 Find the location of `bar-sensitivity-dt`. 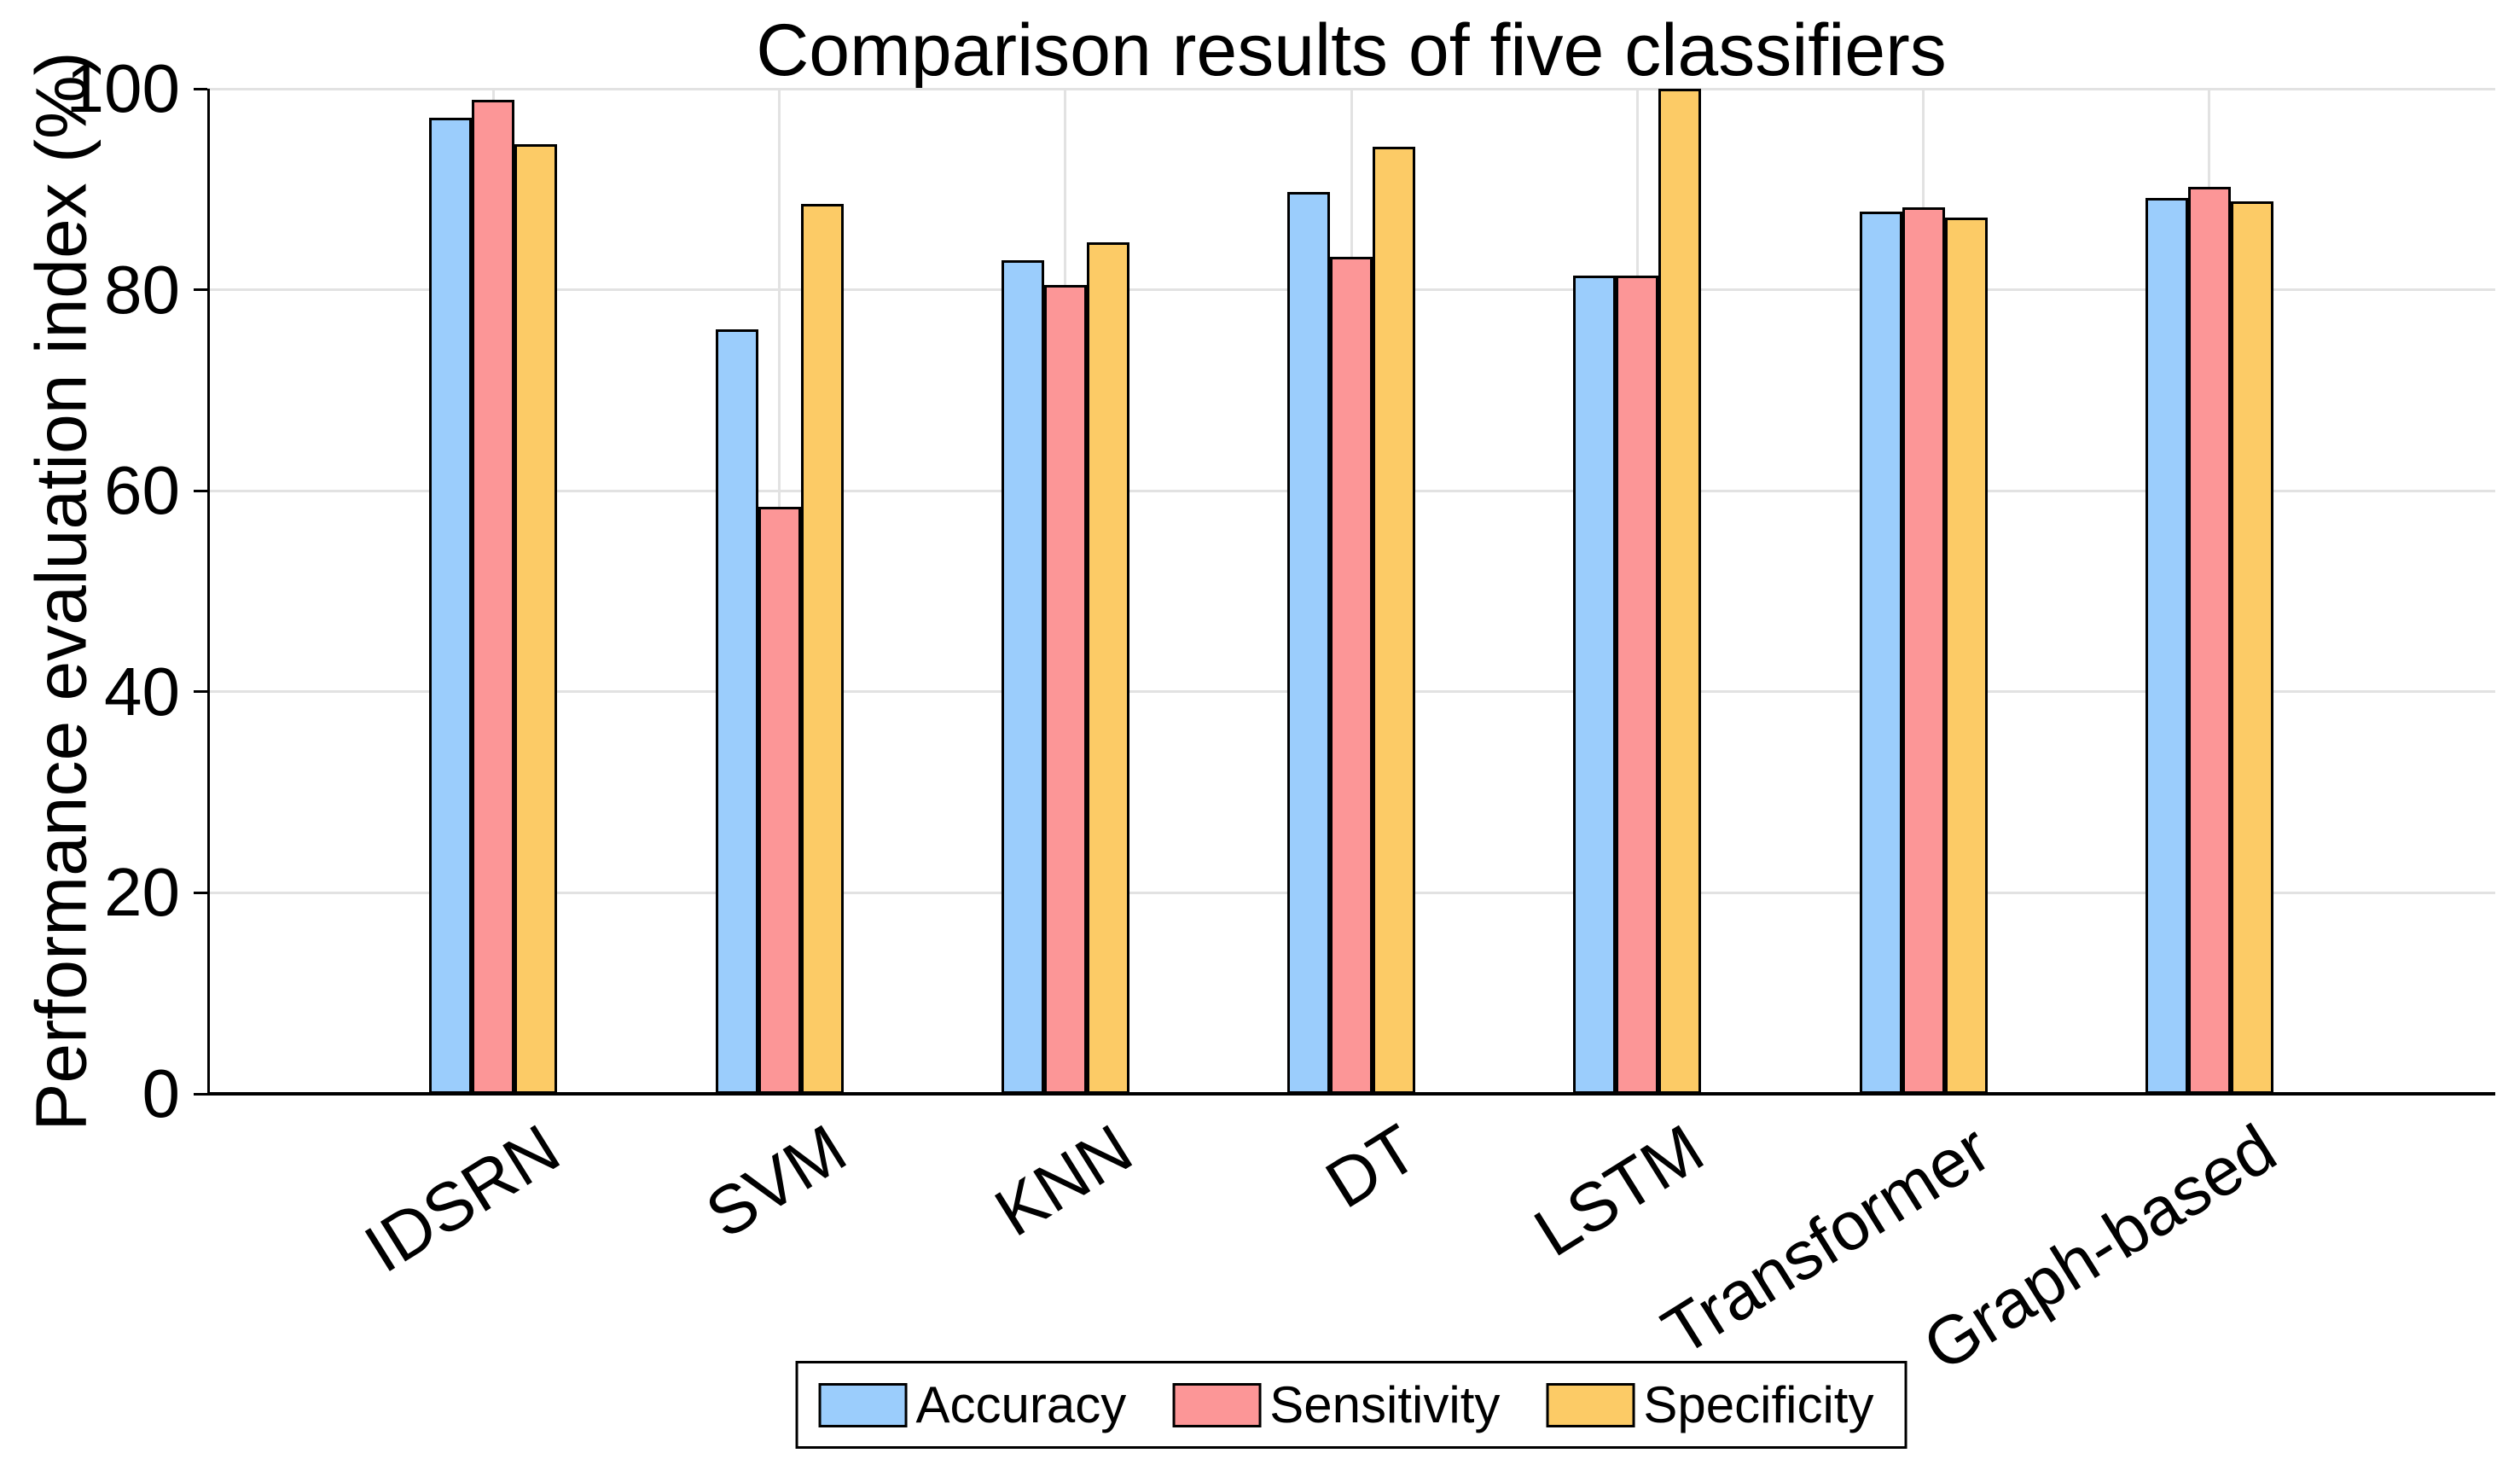

bar-sensitivity-dt is located at coordinates (1352, 675).